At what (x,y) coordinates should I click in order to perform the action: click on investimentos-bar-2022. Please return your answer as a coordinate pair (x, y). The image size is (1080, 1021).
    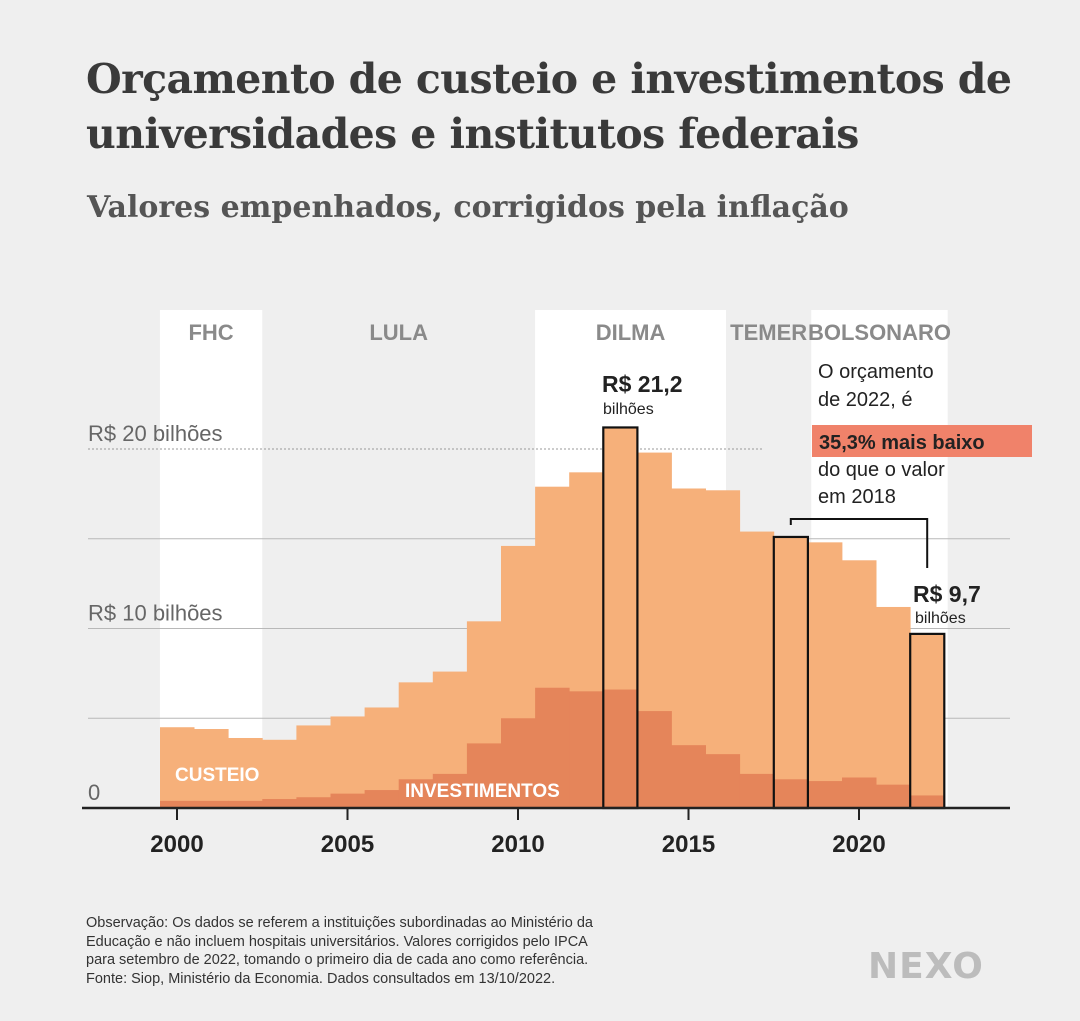
    Looking at the image, I should click on (927, 801).